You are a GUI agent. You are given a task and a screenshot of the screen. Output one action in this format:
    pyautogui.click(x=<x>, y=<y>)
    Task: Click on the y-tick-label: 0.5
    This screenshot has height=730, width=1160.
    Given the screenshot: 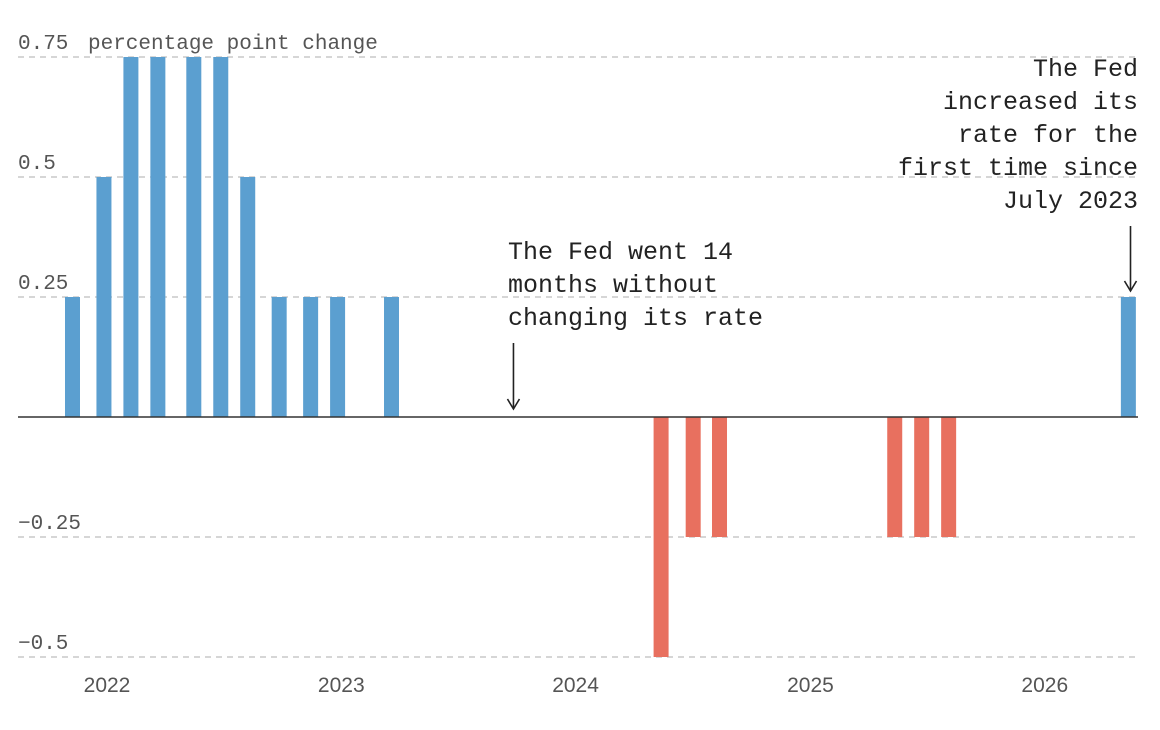 What is the action you would take?
    pyautogui.click(x=37, y=164)
    